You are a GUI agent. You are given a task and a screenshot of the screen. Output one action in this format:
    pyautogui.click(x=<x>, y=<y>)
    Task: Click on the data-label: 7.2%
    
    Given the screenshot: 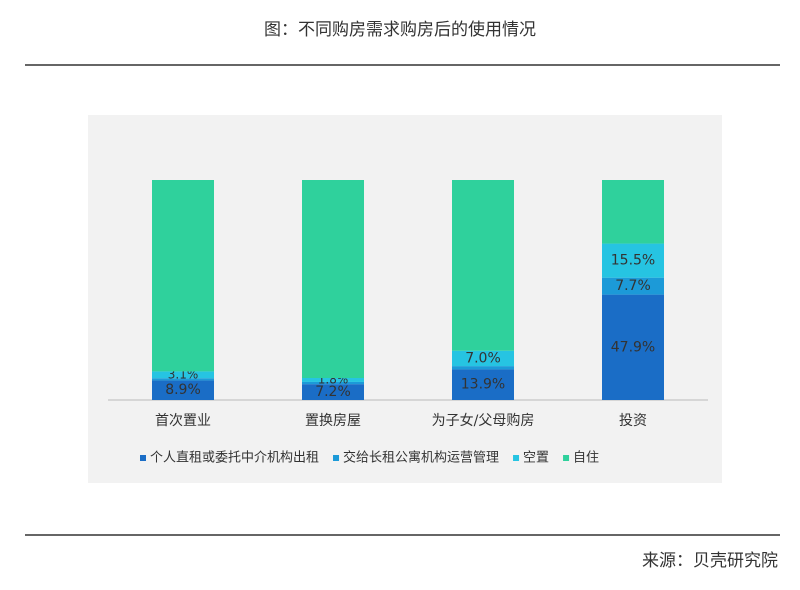 What is the action you would take?
    pyautogui.click(x=333, y=392)
    